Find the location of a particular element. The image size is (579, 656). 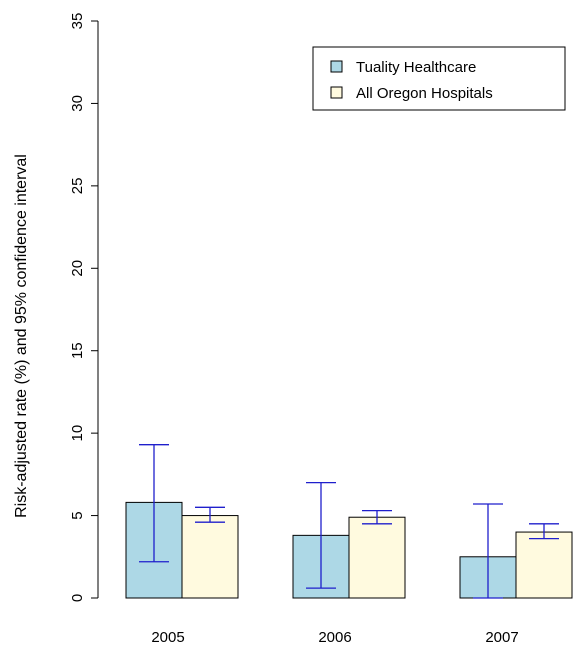

x-tick-label-2006: 2006 is located at coordinates (334, 637).